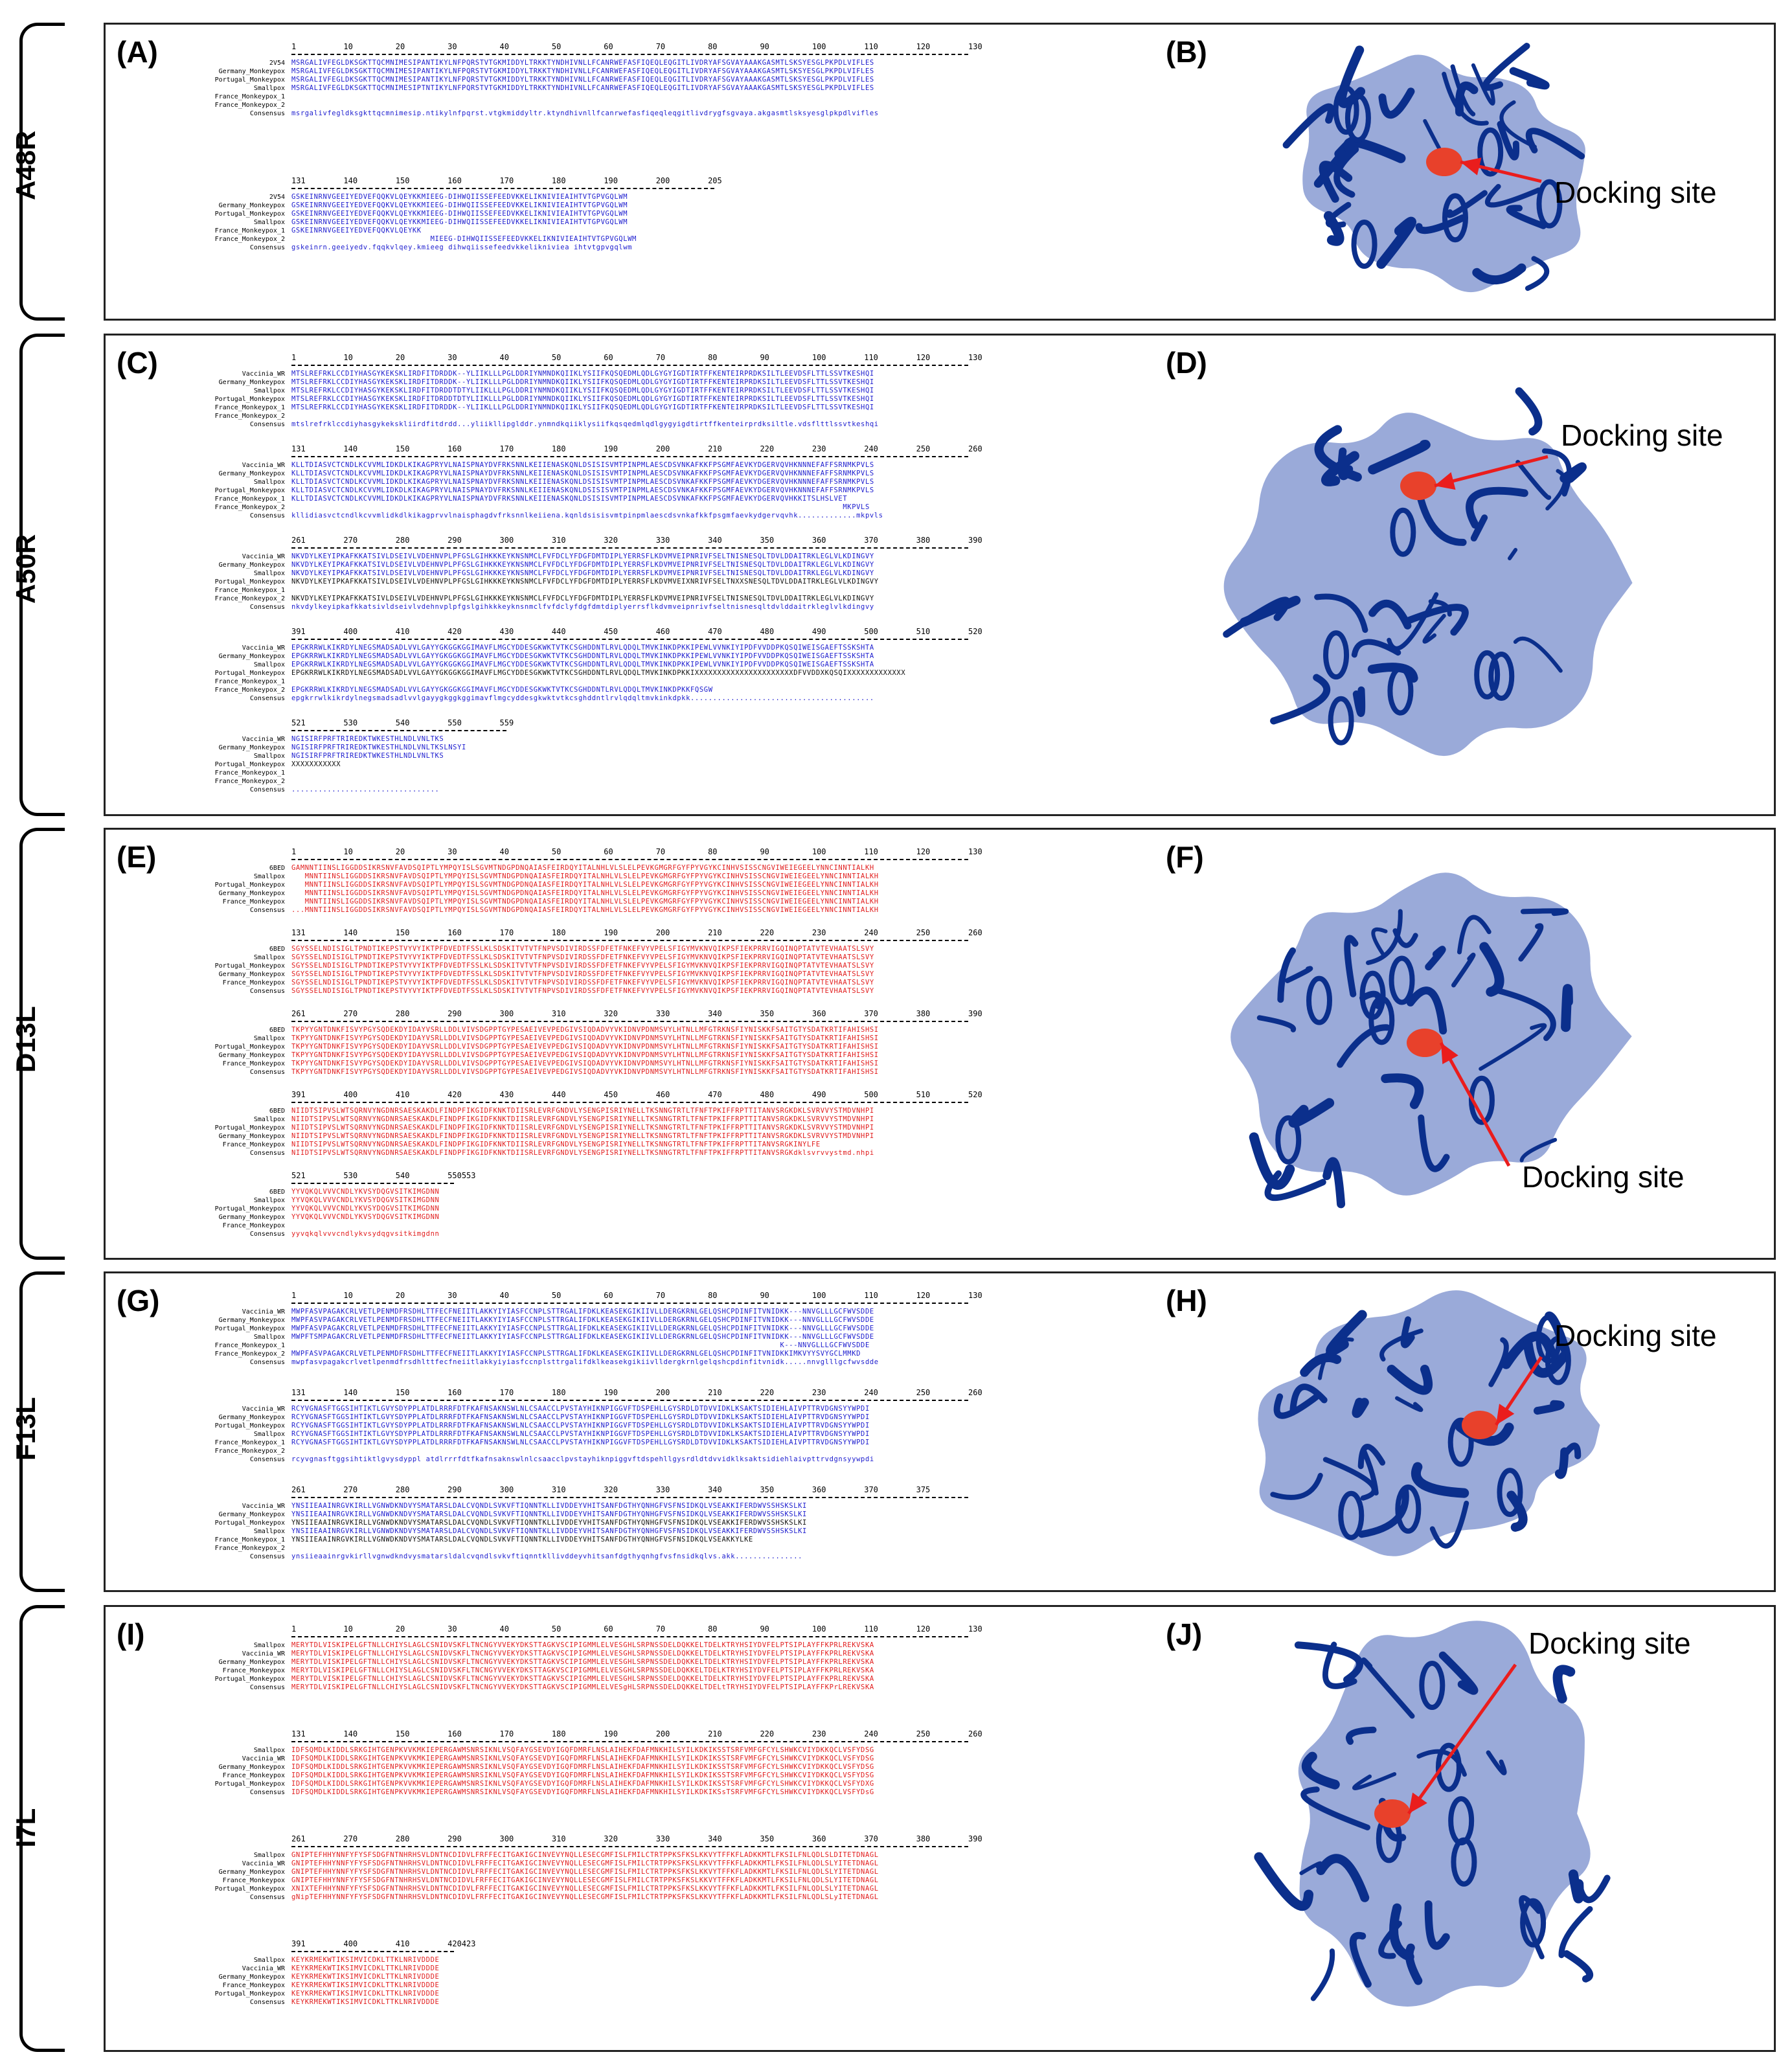 Image resolution: width=1792 pixels, height=2061 pixels. What do you see at coordinates (1642, 435) in the screenshot?
I see `docking-site-label: Docking site` at bounding box center [1642, 435].